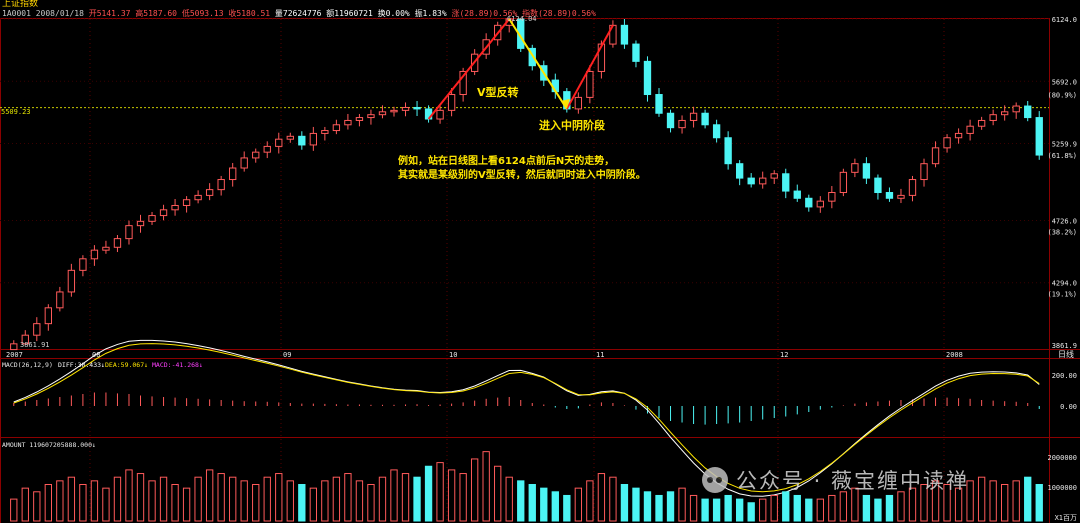 The height and width of the screenshot is (523, 1080). I want to click on pct-axis-label: (80.9%), so click(1062, 96).